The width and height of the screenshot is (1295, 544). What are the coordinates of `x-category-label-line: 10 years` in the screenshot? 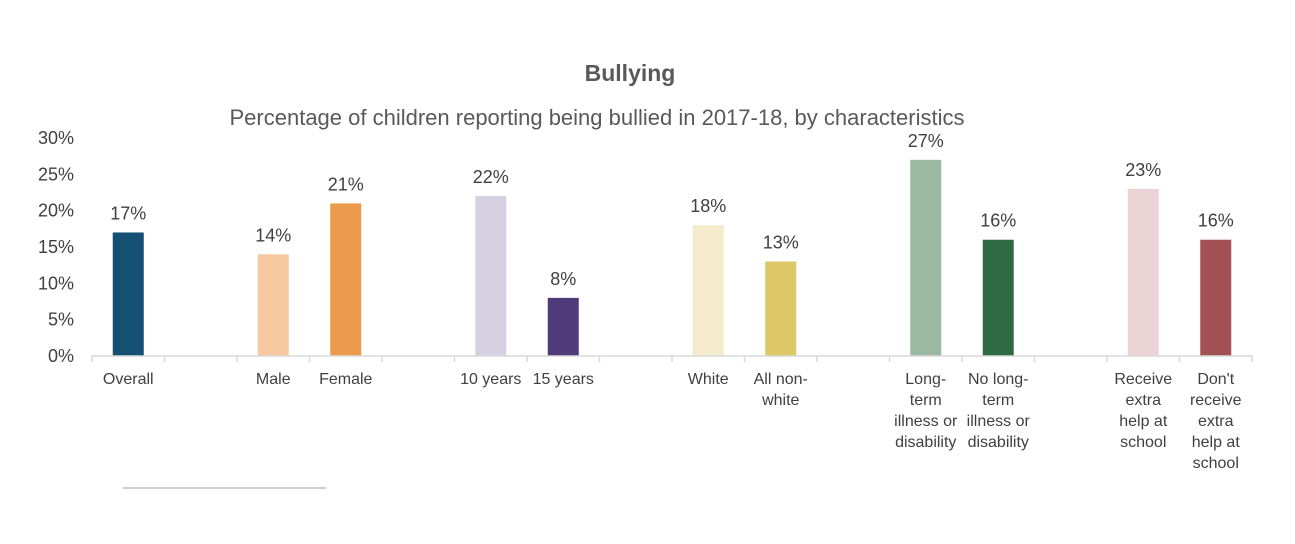 It's located at (490, 379).